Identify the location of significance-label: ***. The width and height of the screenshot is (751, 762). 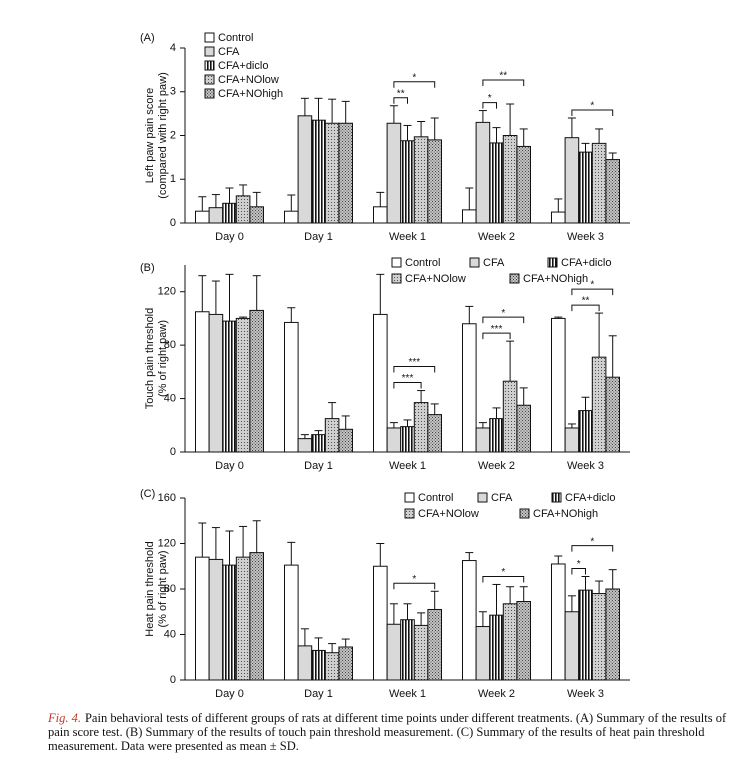
(414, 362).